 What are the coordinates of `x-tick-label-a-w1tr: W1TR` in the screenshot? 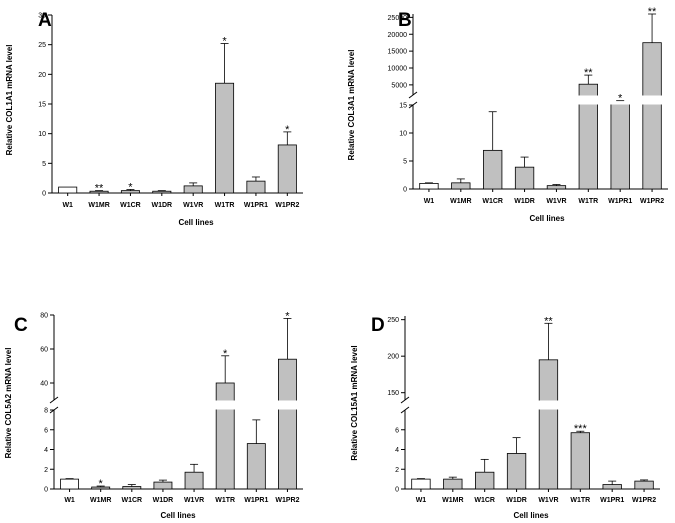 It's located at (225, 205).